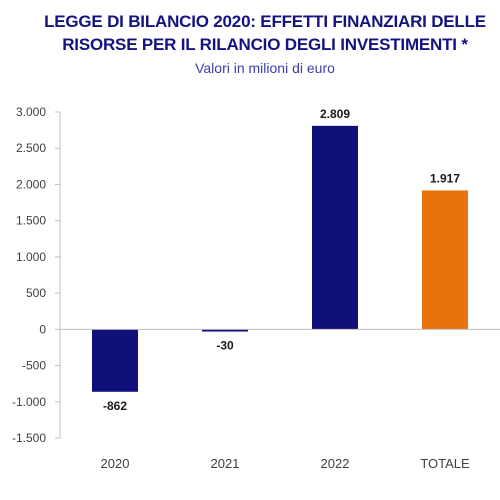 The image size is (500, 500). Describe the element at coordinates (31, 257) in the screenshot. I see `y-tick-label: 1.000` at that location.